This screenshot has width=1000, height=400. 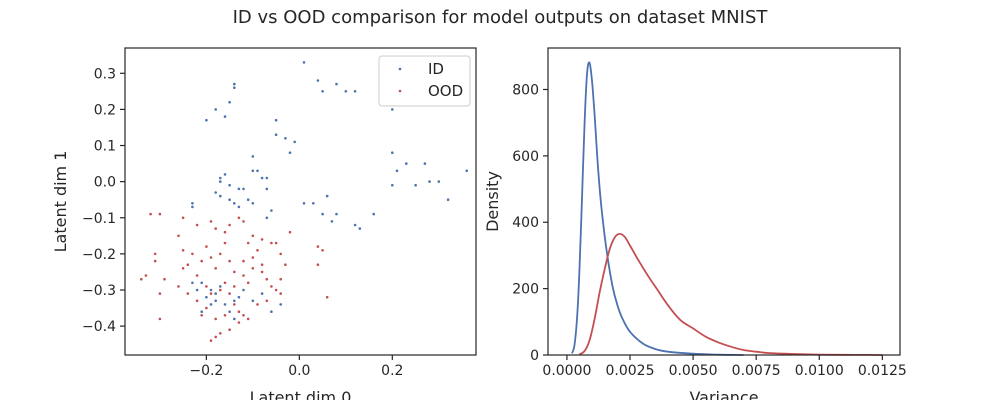 I want to click on kde-xtick-label: 0.0050, so click(x=693, y=371).